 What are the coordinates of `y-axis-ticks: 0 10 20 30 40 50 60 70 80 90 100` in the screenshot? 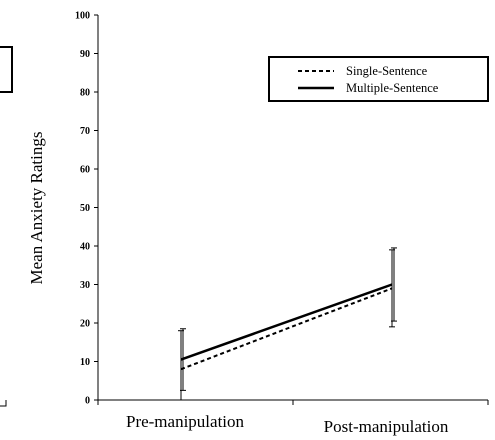 It's located at (86, 209).